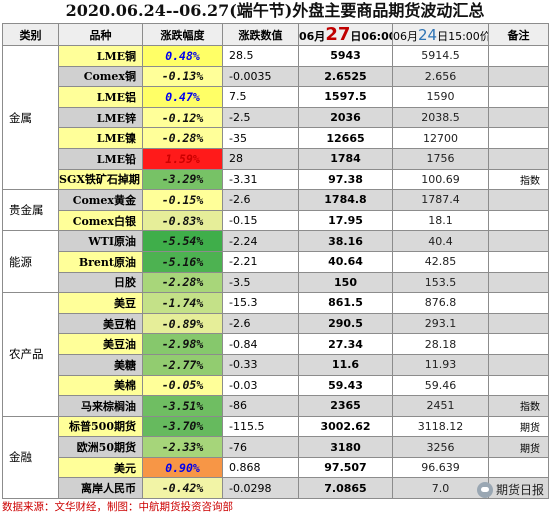 This screenshot has height=515, width=550. Describe the element at coordinates (345, 179) in the screenshot. I see `price-27: 97.38` at that location.